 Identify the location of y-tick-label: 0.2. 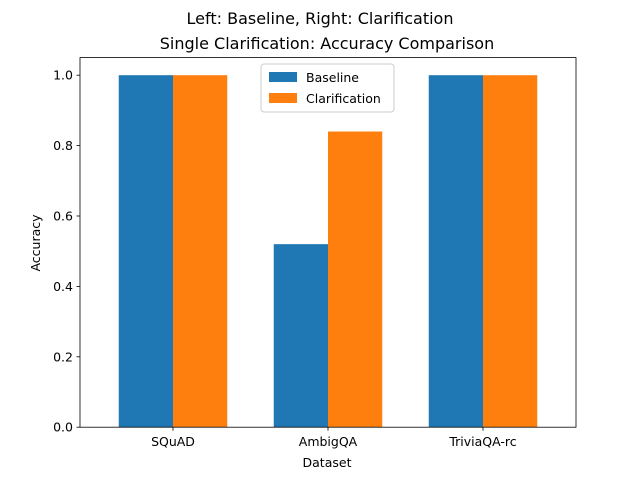
(63, 356).